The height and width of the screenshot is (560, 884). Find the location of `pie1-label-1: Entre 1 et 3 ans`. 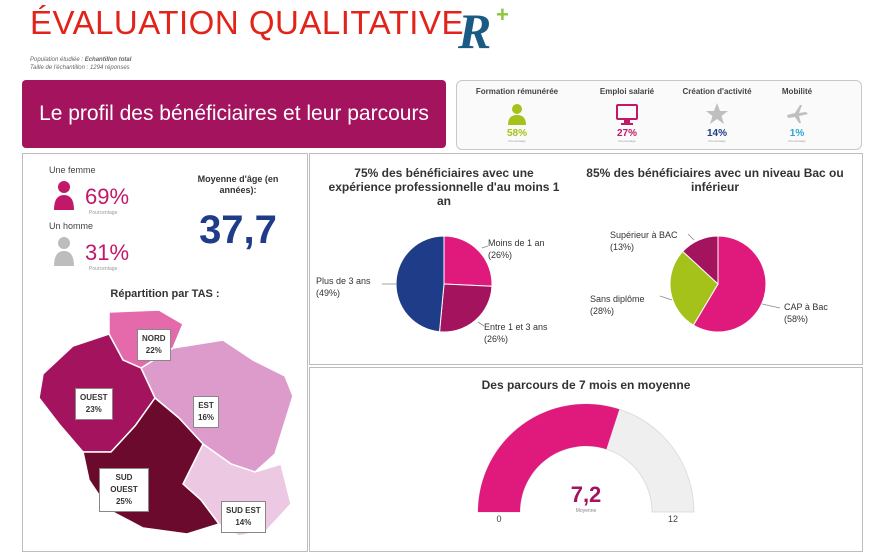

pie1-label-1: Entre 1 et 3 ans is located at coordinates (516, 327).